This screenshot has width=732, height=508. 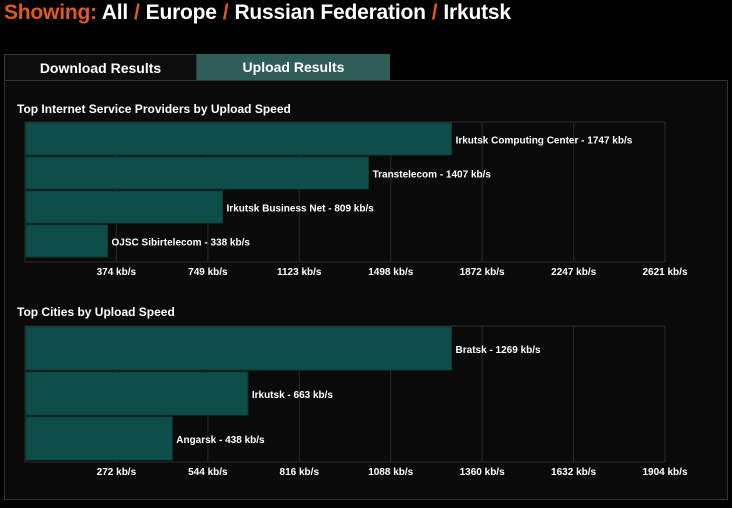 I want to click on tab-upload-results: Upload Results, so click(x=293, y=67).